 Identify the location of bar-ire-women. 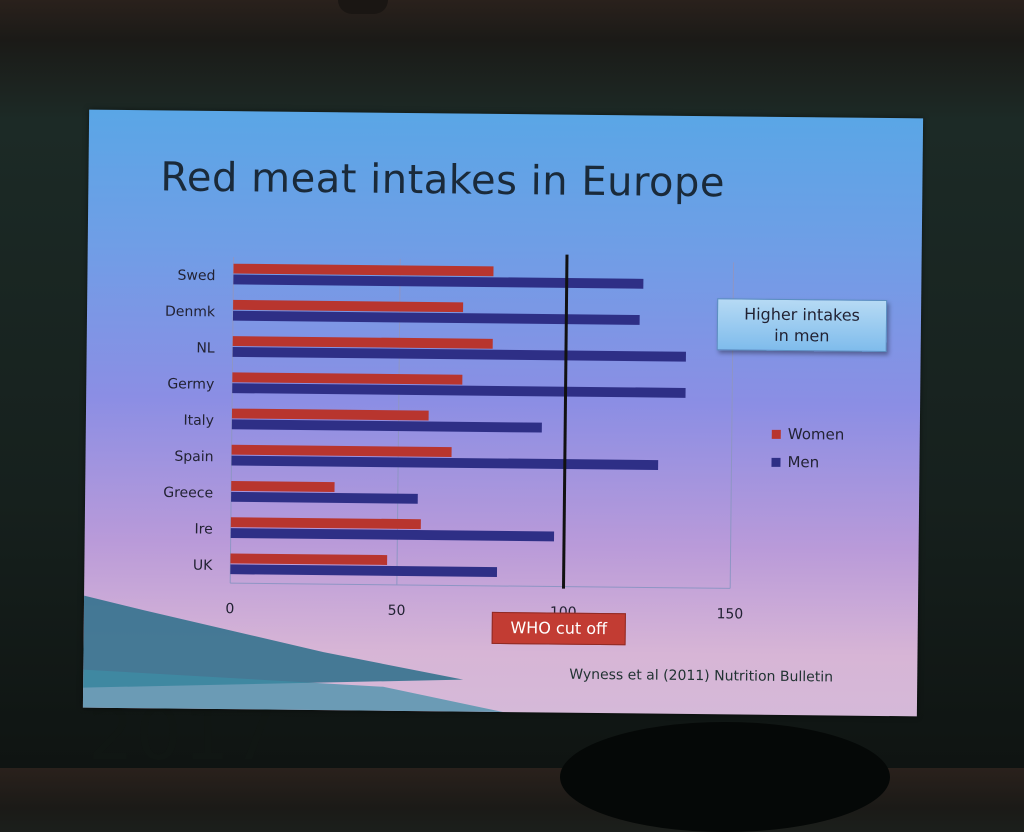
(325, 523).